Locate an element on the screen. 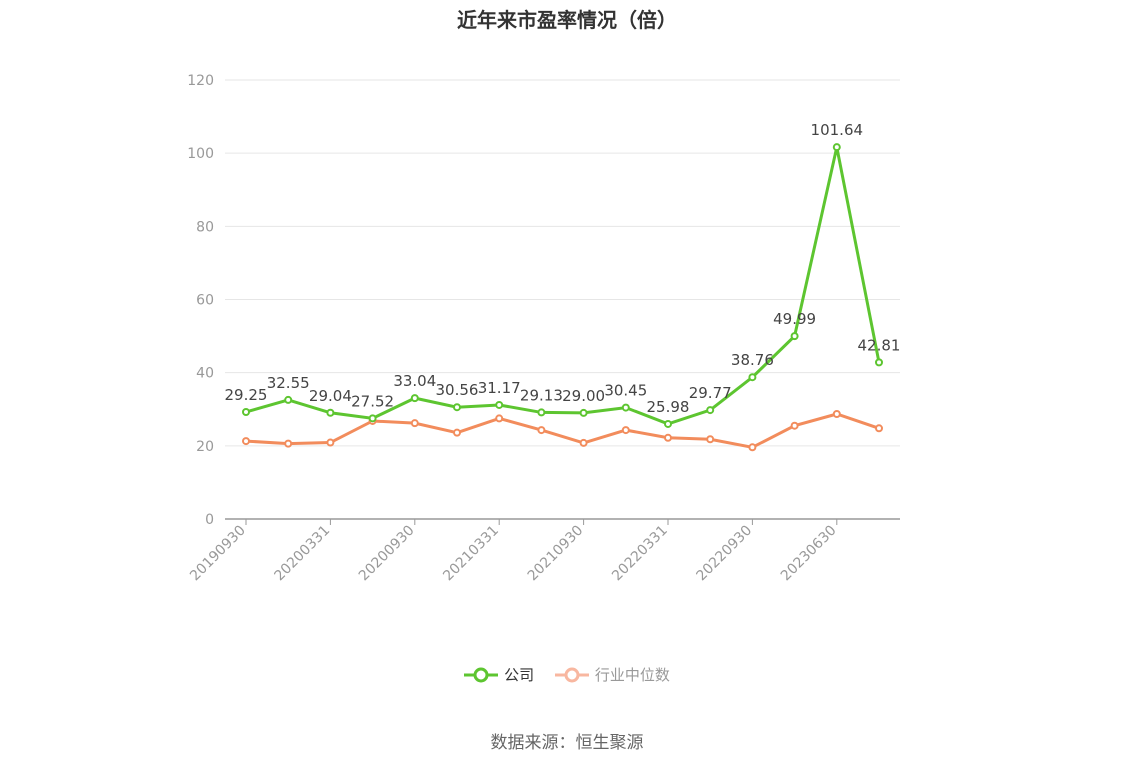 This screenshot has width=1134, height=766. data-label-11: 29.77 is located at coordinates (710, 393).